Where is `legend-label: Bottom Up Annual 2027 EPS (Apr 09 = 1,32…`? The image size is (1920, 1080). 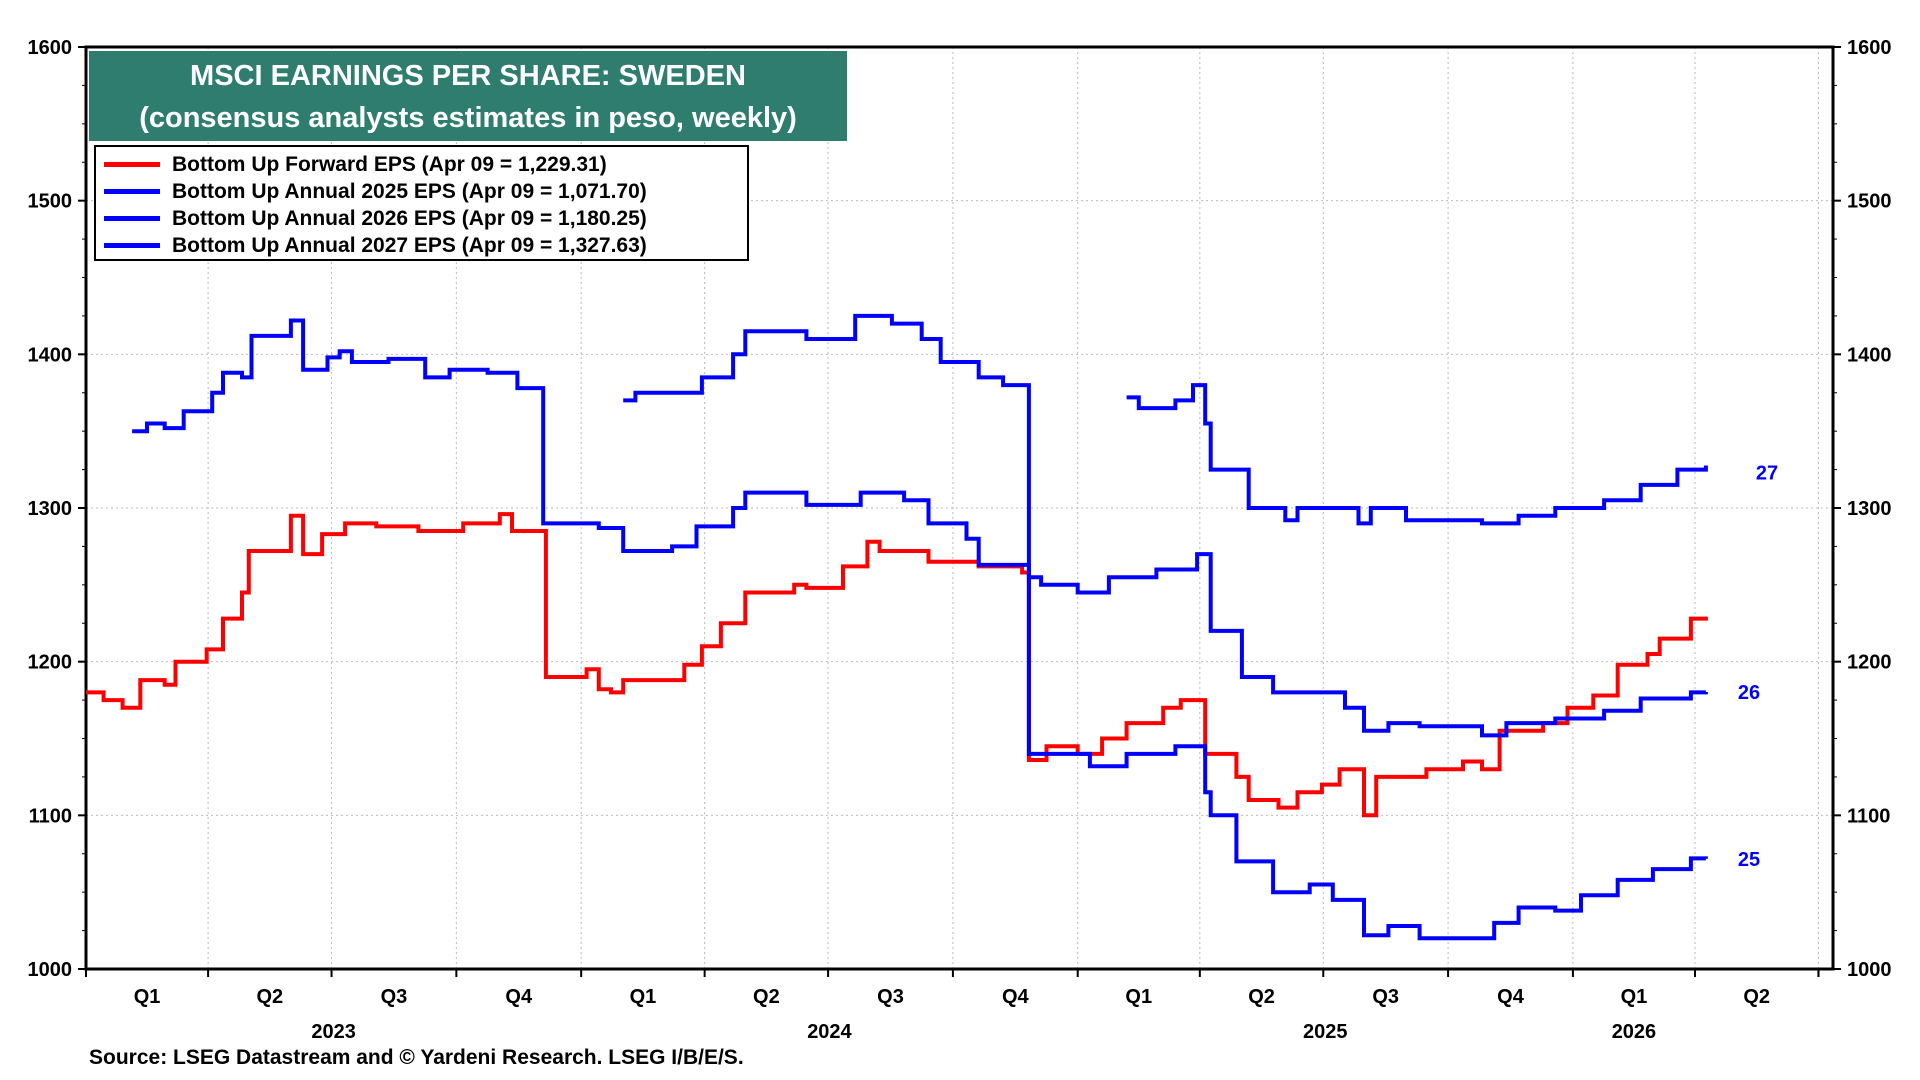
legend-label: Bottom Up Annual 2027 EPS (Apr 09 = 1,32… is located at coordinates (409, 245).